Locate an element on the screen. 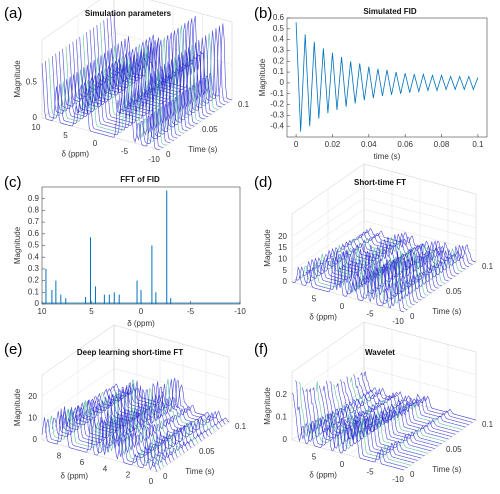  panel-label: (b) is located at coordinates (263, 13).